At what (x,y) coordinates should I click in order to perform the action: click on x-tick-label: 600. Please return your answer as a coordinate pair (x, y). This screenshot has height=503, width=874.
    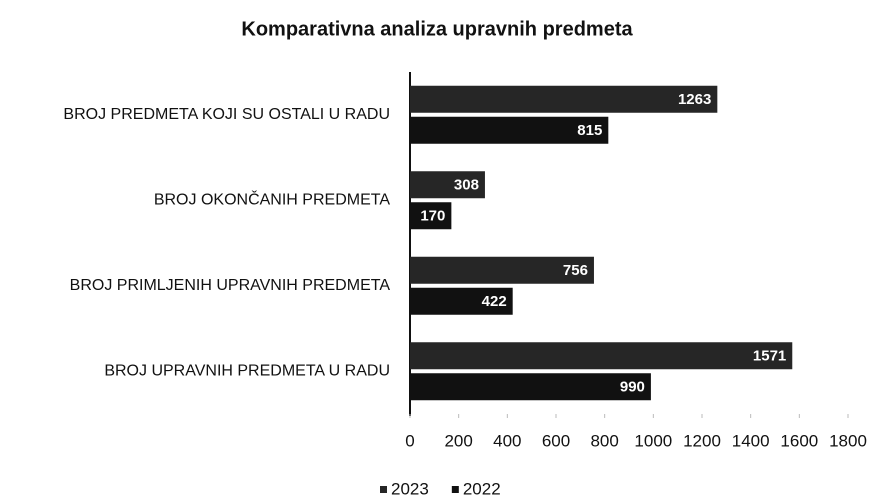
    Looking at the image, I should click on (556, 440).